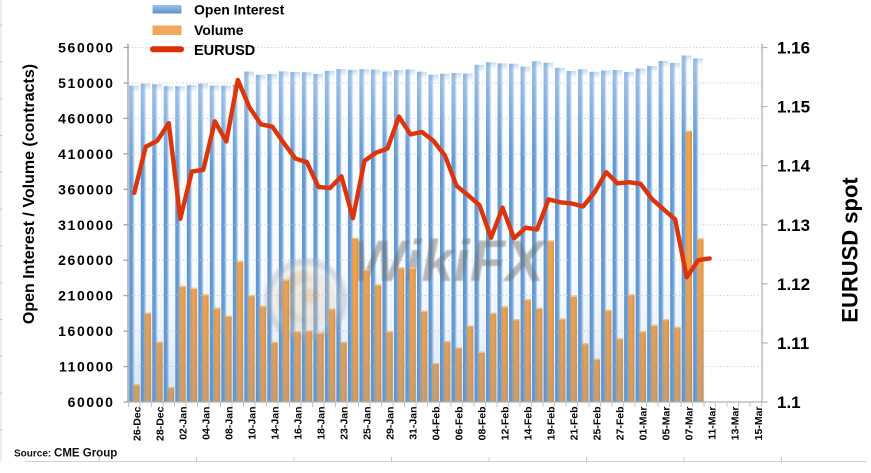  What do you see at coordinates (87, 367) in the screenshot?
I see `svg-text: 110000` at bounding box center [87, 367].